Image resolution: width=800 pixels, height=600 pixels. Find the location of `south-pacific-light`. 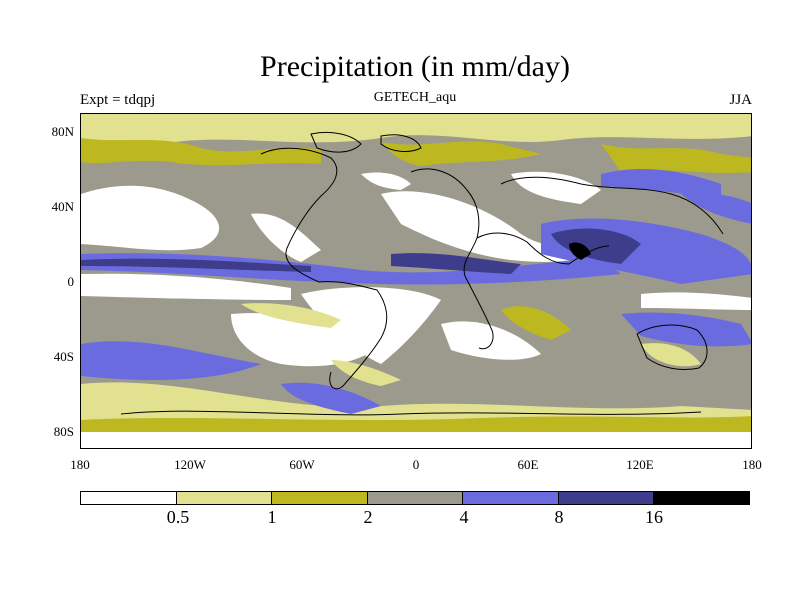

south-pacific-light is located at coordinates (291, 315).